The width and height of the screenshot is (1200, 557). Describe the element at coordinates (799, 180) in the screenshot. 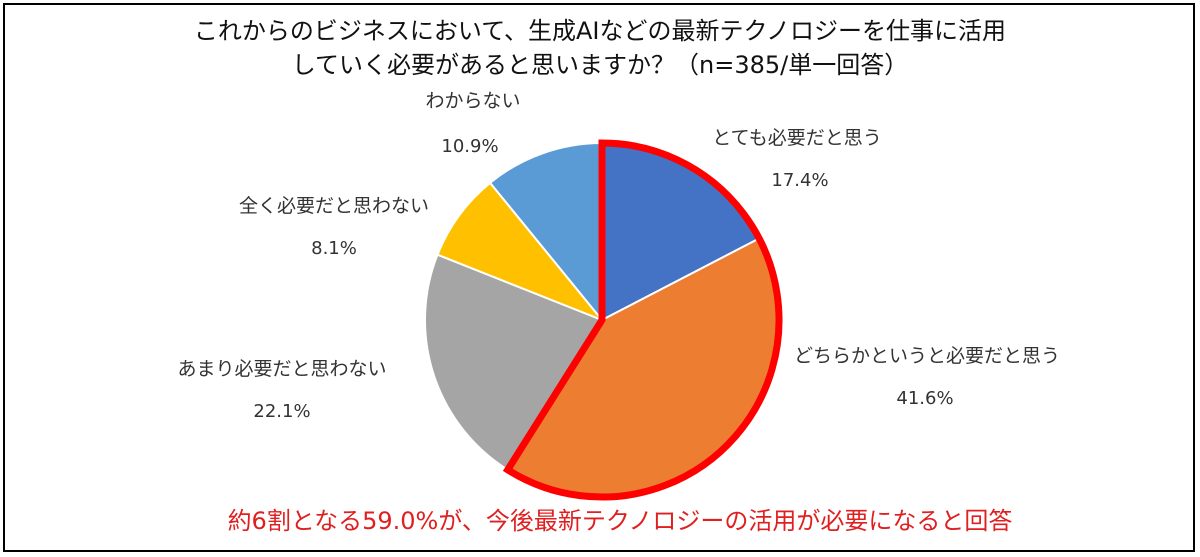

I see `slice-value-very-necessary: 17.4%` at that location.